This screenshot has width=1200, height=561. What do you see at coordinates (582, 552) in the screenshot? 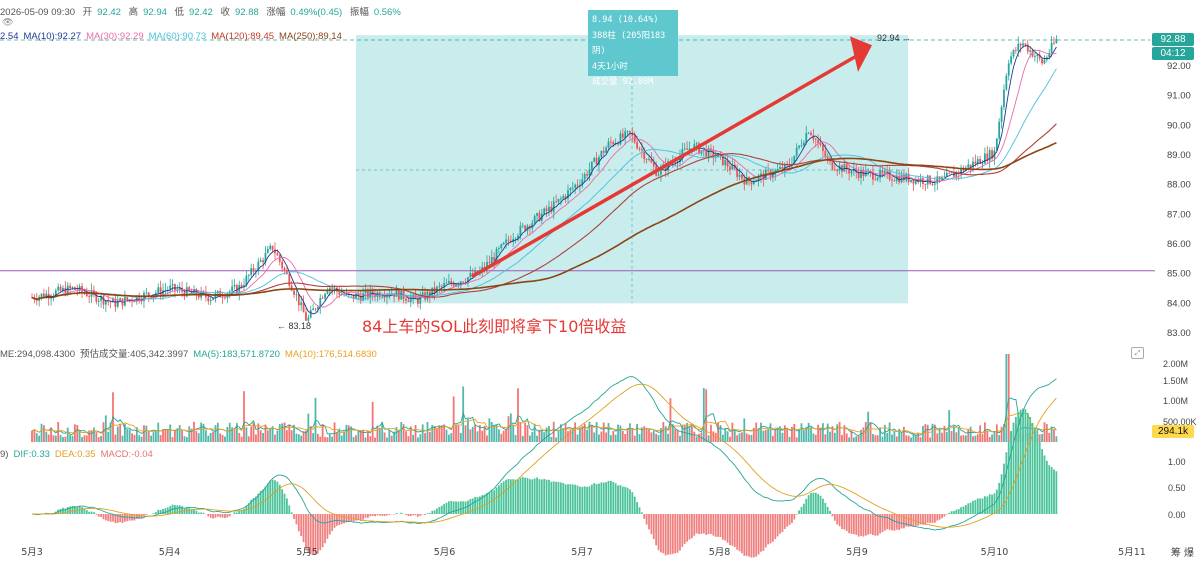
I see `x-tick-4: 5月7` at bounding box center [582, 552].